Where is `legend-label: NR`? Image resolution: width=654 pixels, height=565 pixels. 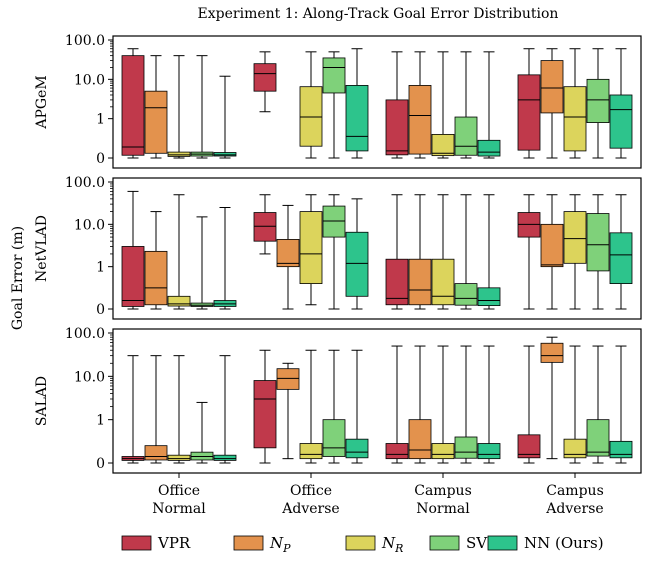
legend-label: NR is located at coordinates (392, 544).